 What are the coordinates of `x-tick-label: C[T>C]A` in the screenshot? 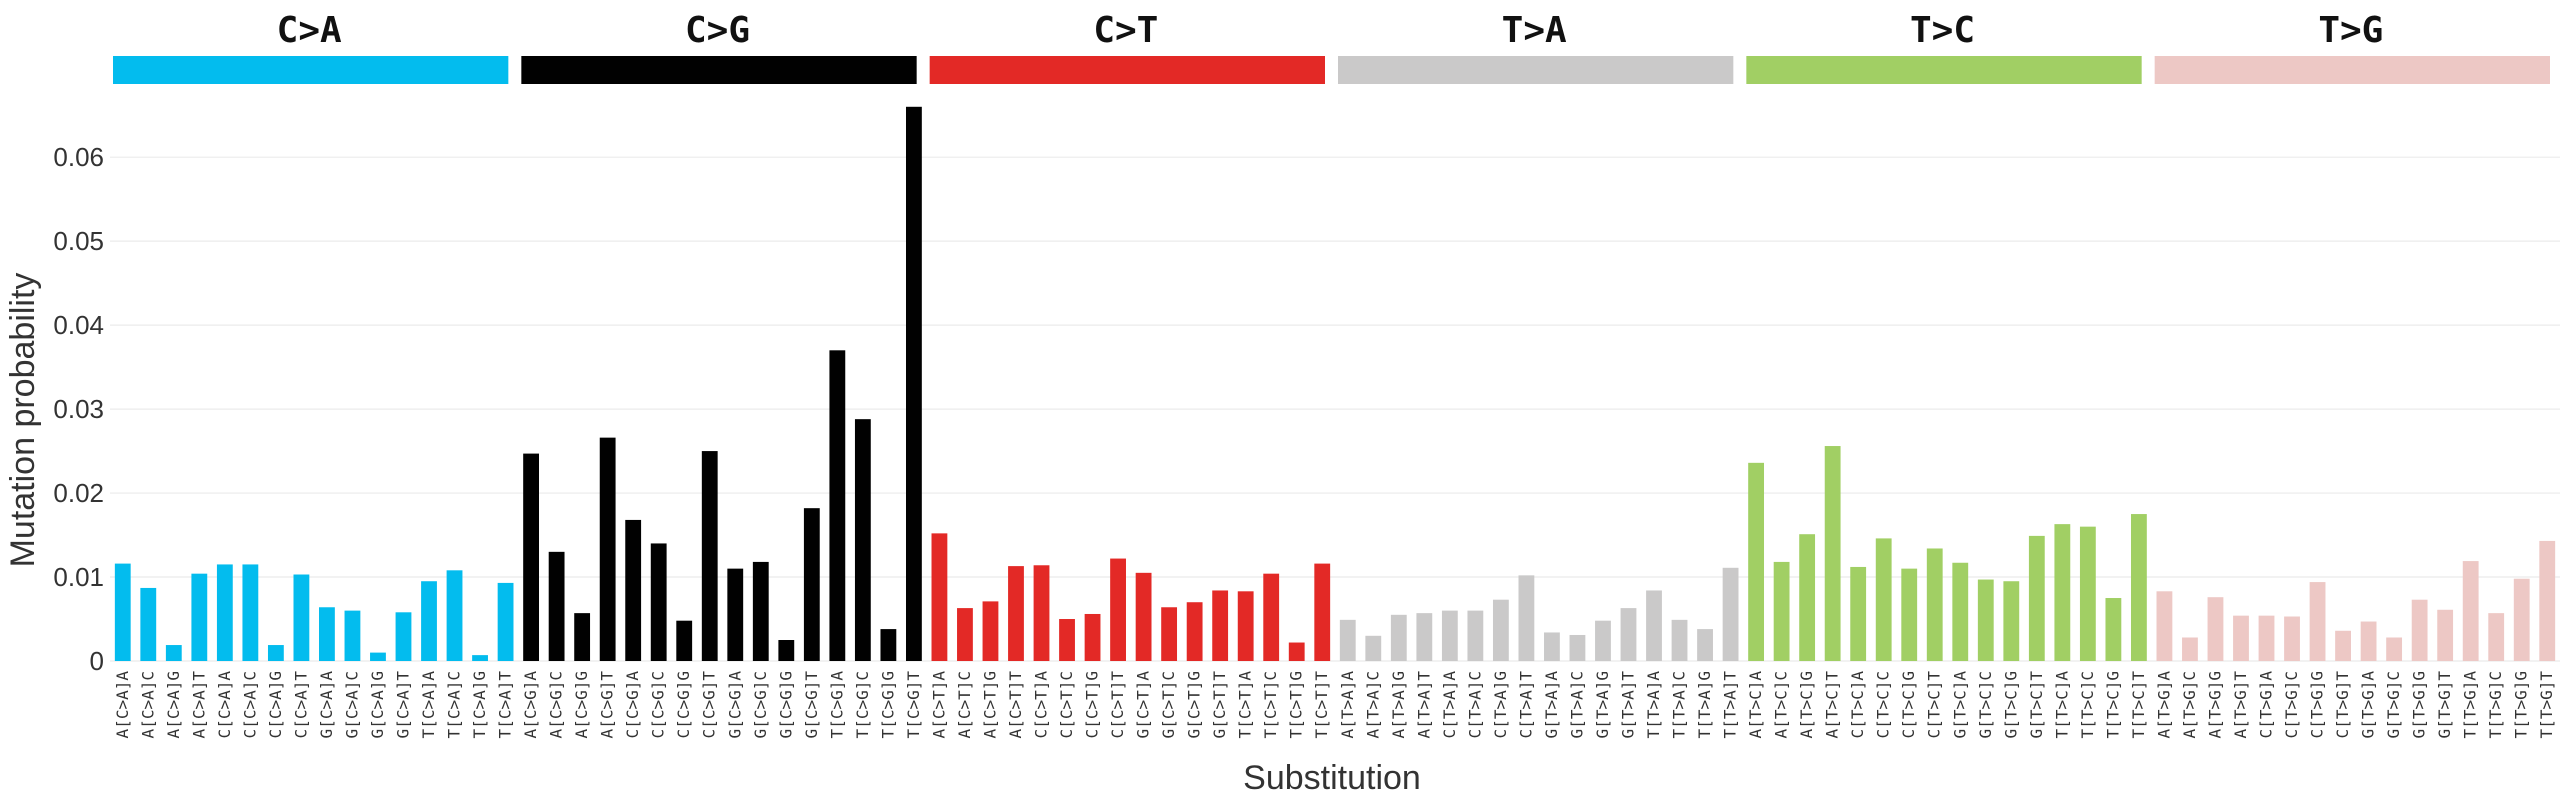 It's located at (1857, 705).